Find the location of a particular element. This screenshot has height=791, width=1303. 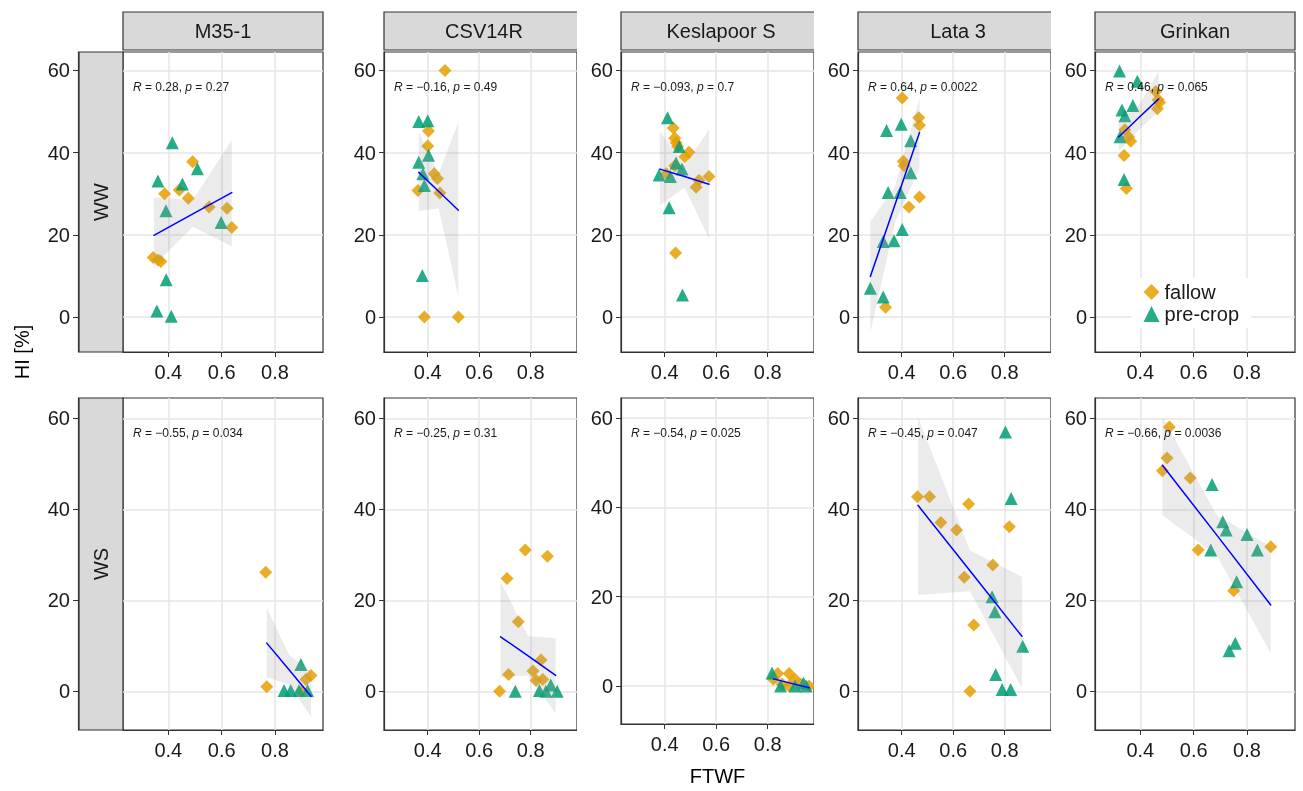

annotation: R = −0.16, p = 0.49 is located at coordinates (446, 87).